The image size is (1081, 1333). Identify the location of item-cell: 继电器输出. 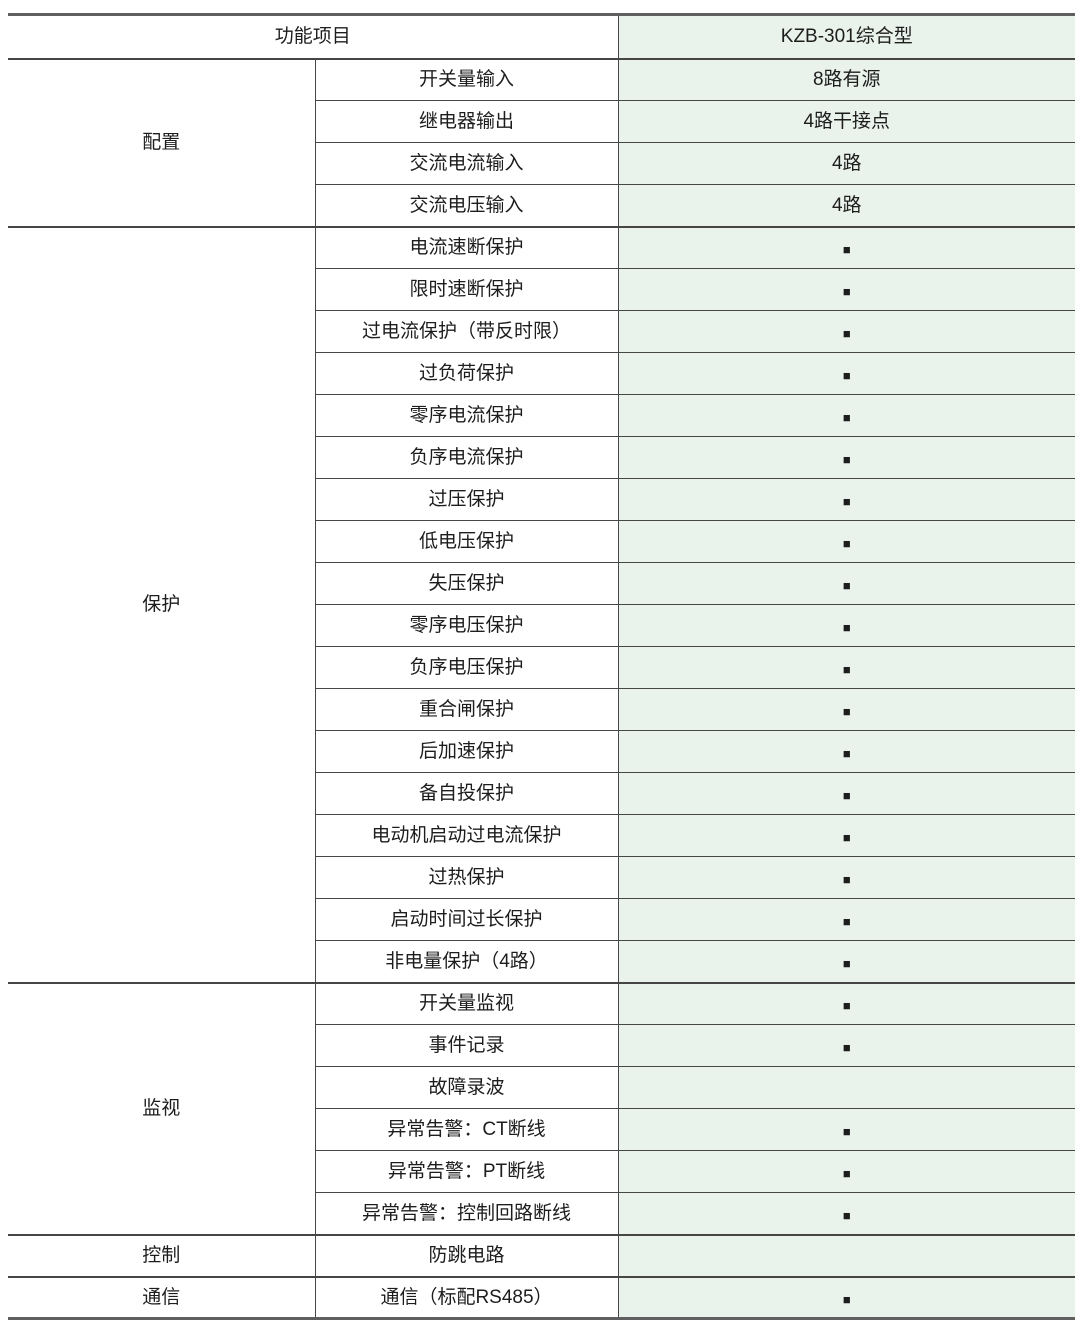
(466, 121).